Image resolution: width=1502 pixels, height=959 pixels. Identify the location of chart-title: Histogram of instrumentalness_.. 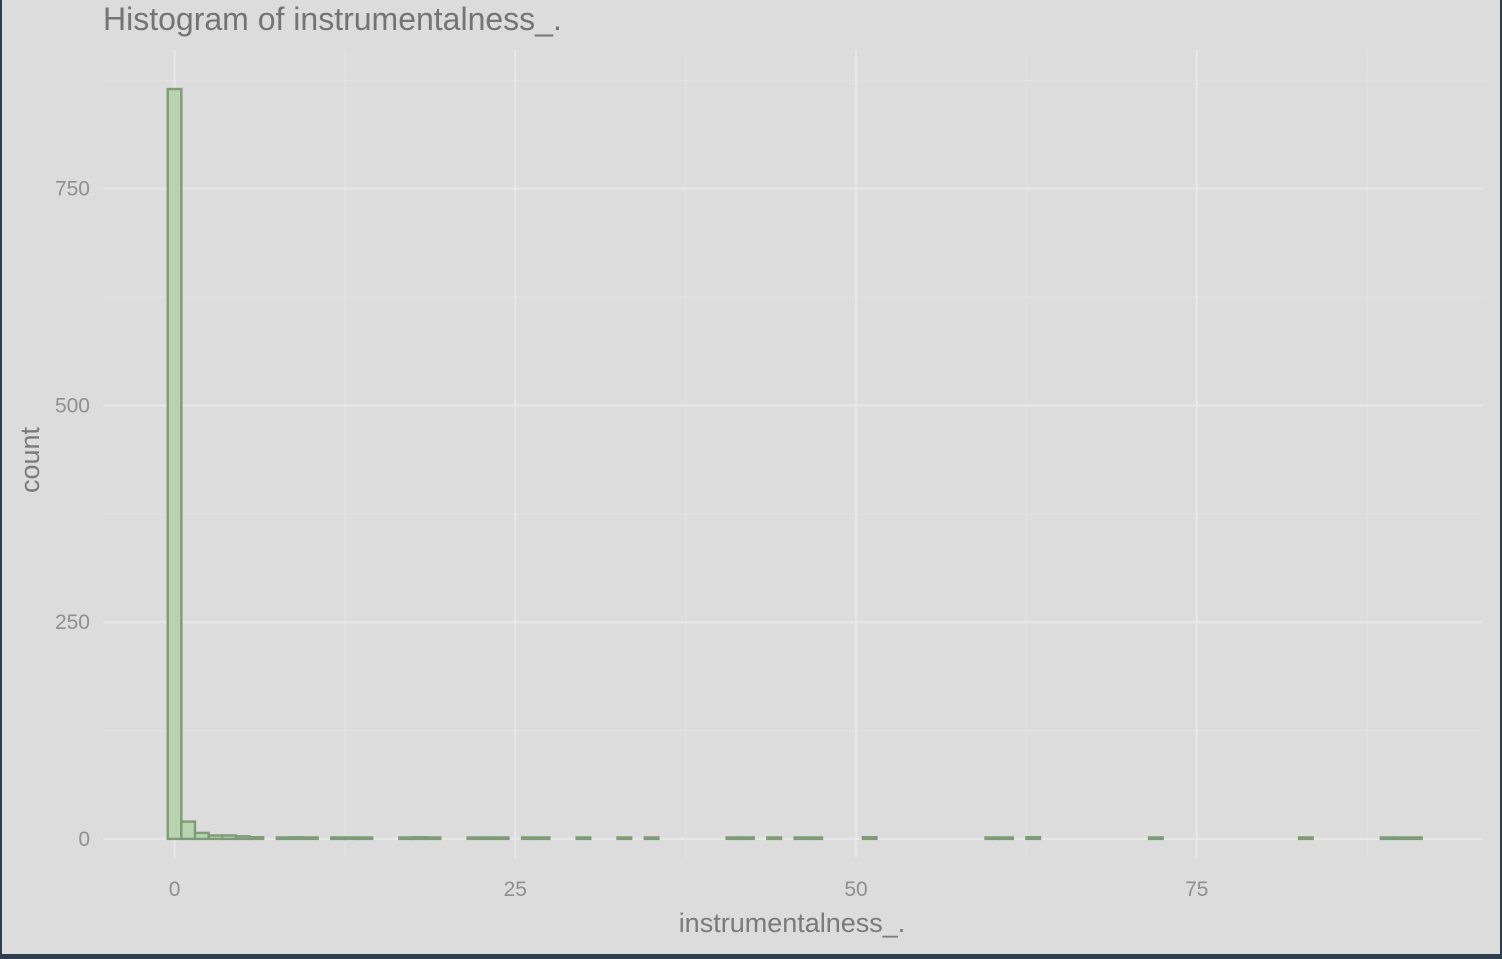
(332, 19).